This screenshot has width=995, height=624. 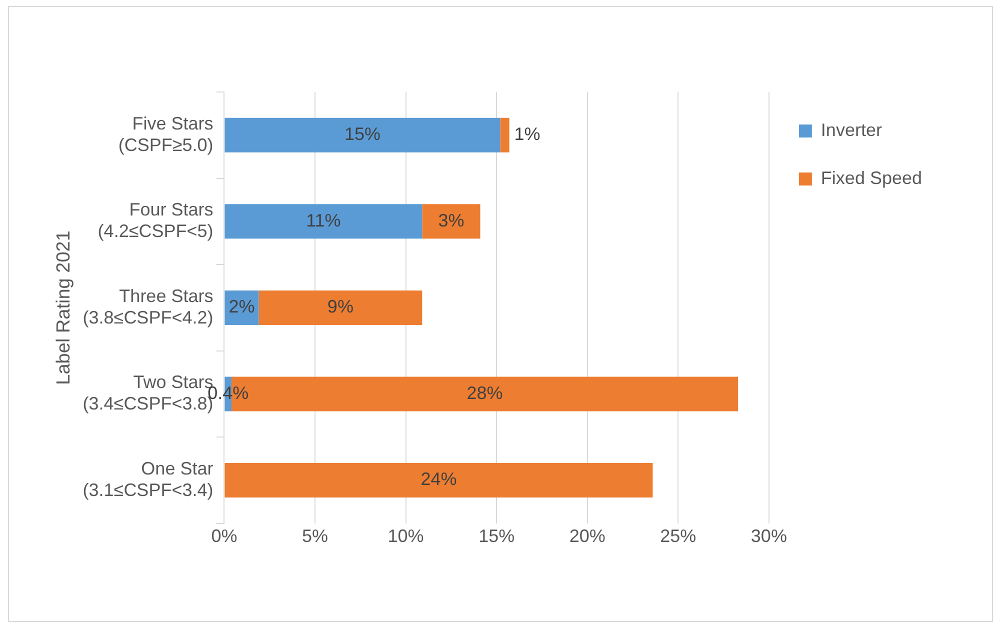 I want to click on x-tick-label: 20%, so click(x=587, y=536).